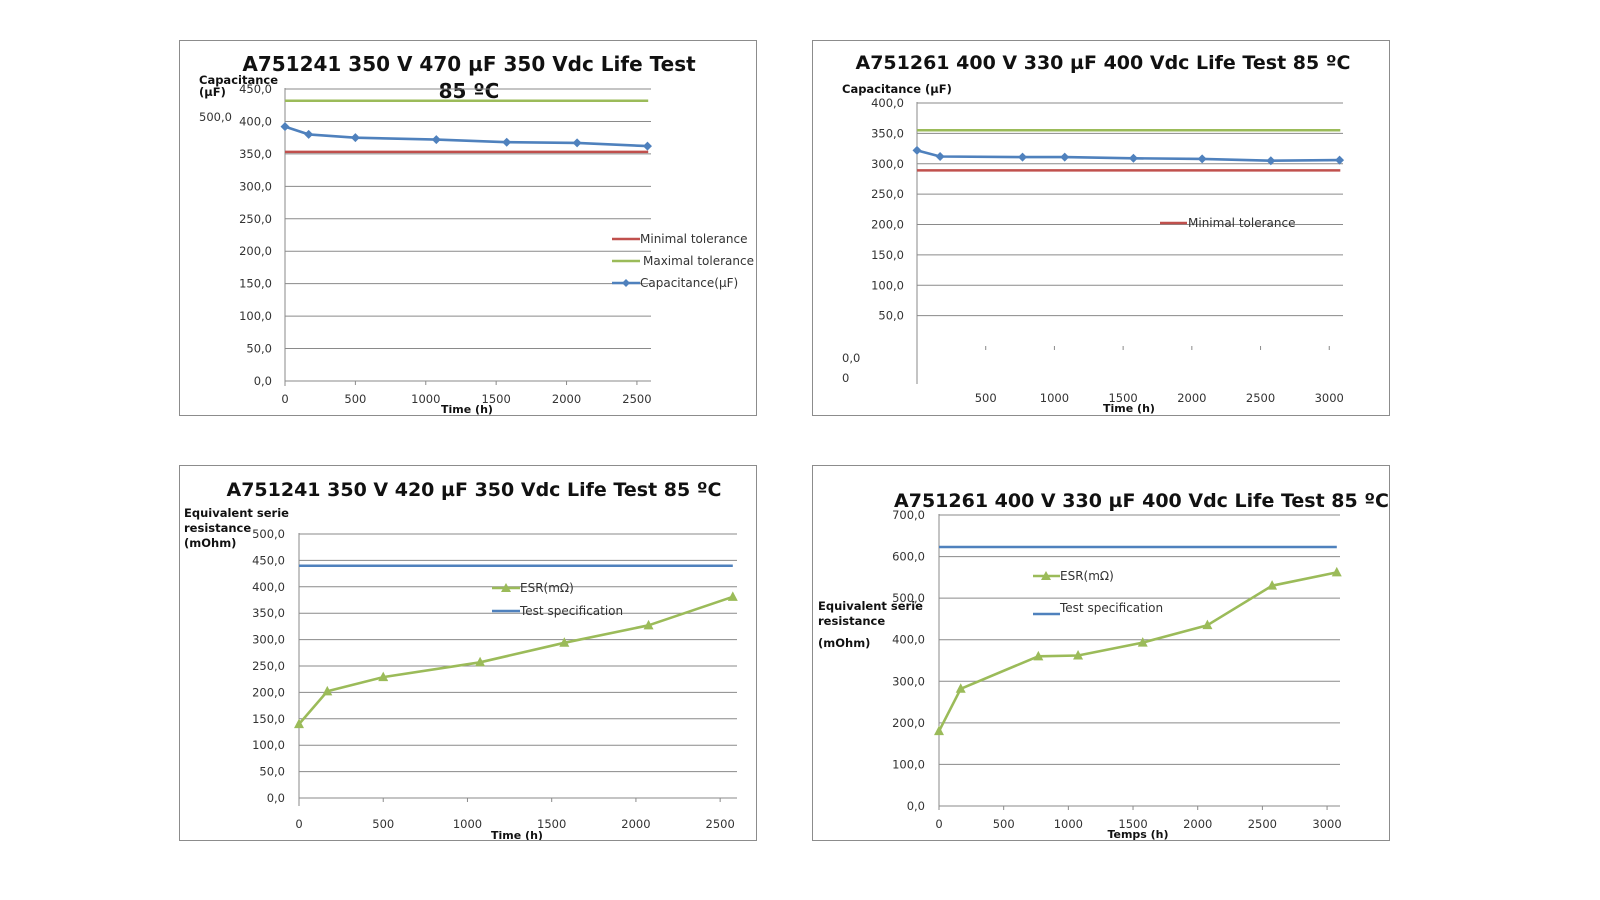  What do you see at coordinates (268, 560) in the screenshot?
I see `chart-3-ytick-label: 450,0` at bounding box center [268, 560].